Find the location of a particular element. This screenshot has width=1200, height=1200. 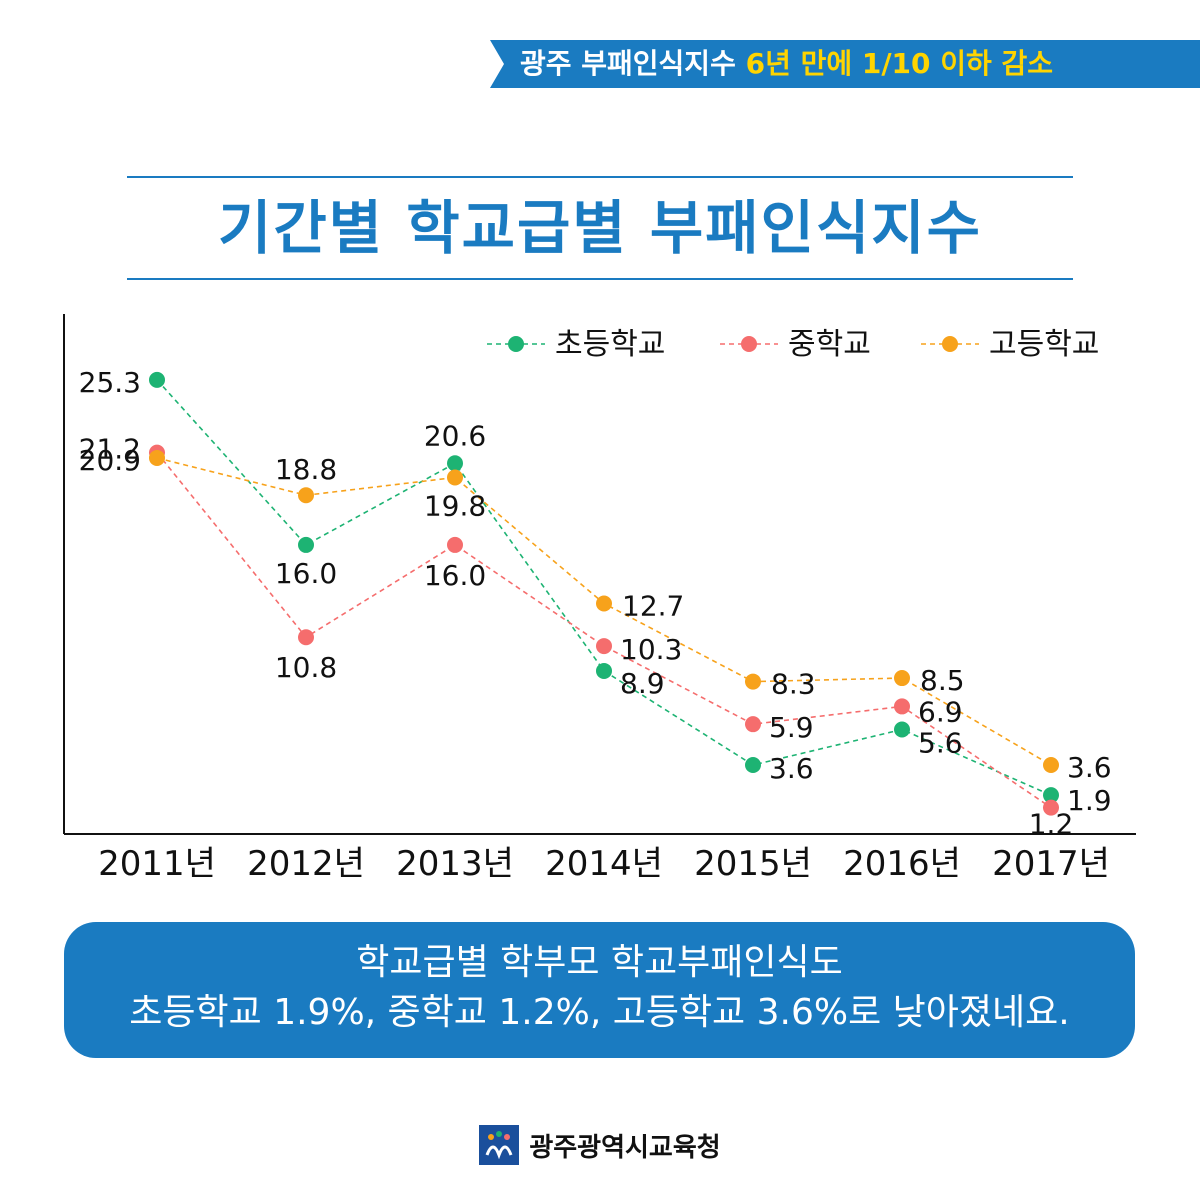

banner-text: 광주 부패인식지수 6년 만에 1/10 이하 감소 is located at coordinates (845, 64).